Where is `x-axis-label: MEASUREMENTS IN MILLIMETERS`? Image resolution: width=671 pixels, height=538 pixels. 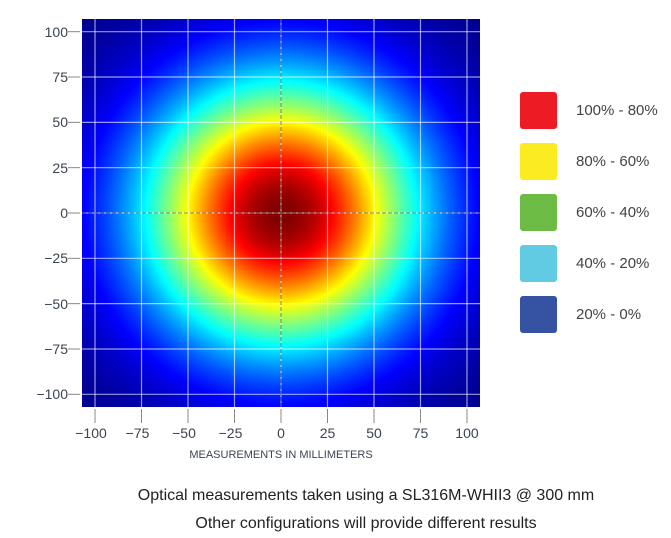 x-axis-label: MEASUREMENTS IN MILLIMETERS is located at coordinates (281, 455).